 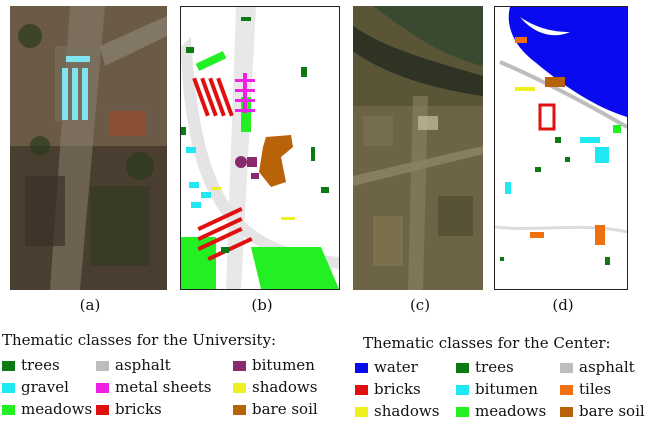 What do you see at coordinates (90, 305) in the screenshot?
I see `caption-a: (a)` at bounding box center [90, 305].